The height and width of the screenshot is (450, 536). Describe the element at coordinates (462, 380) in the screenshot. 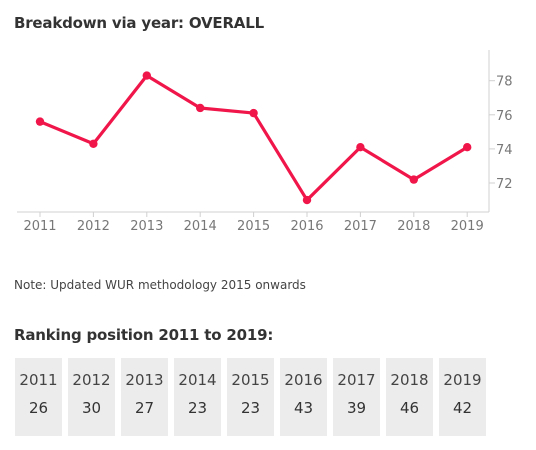

I see `ranking-year: 2019` at that location.